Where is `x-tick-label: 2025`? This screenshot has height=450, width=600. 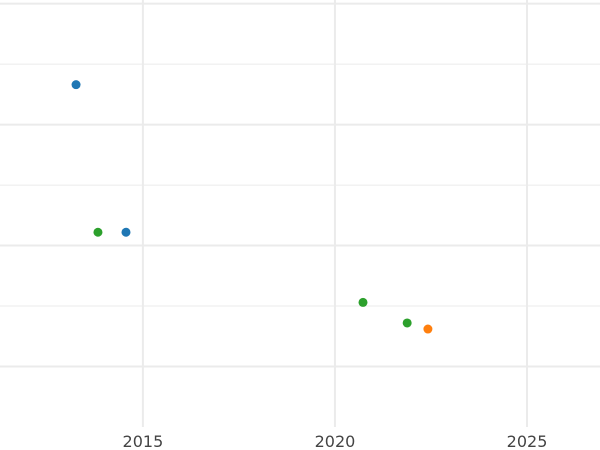 x-tick-label: 2025 is located at coordinates (527, 441).